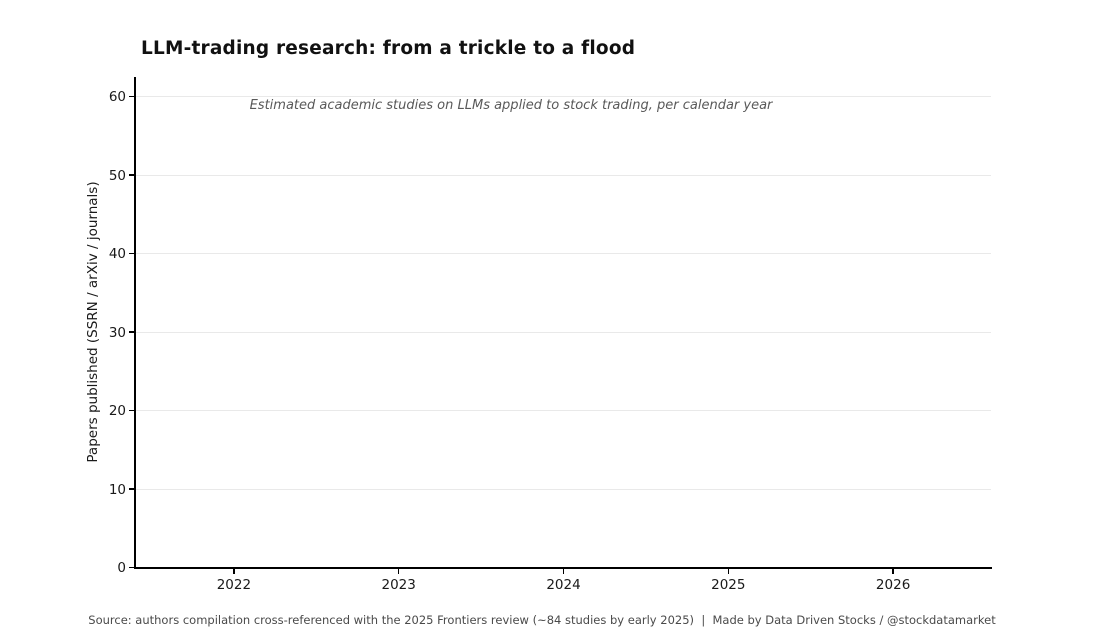 Image resolution: width=1100 pixels, height=638 pixels. I want to click on y-tick-label: 10, so click(117, 489).